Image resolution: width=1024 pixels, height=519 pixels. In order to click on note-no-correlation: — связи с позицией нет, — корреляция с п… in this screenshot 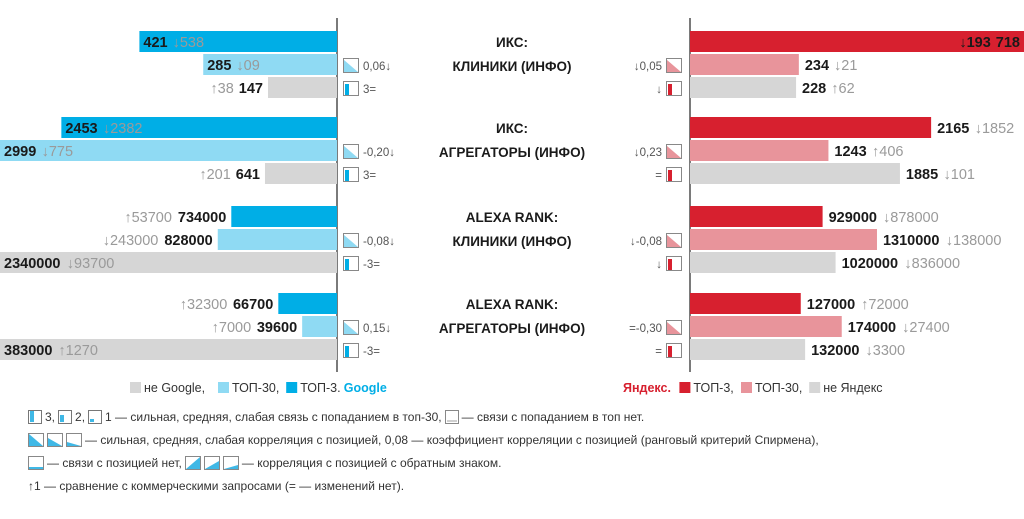, I will do `click(264, 463)`.